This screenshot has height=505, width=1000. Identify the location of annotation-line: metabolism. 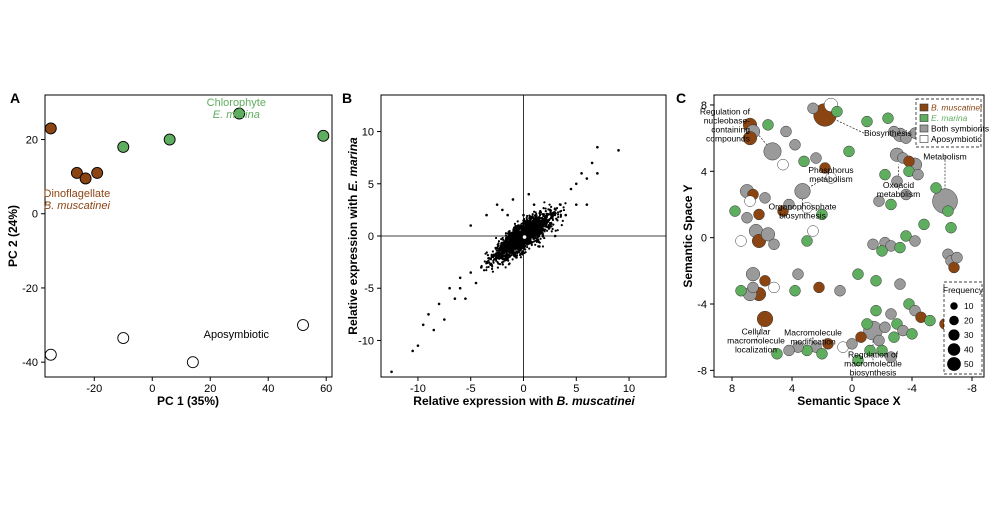
(830, 179).